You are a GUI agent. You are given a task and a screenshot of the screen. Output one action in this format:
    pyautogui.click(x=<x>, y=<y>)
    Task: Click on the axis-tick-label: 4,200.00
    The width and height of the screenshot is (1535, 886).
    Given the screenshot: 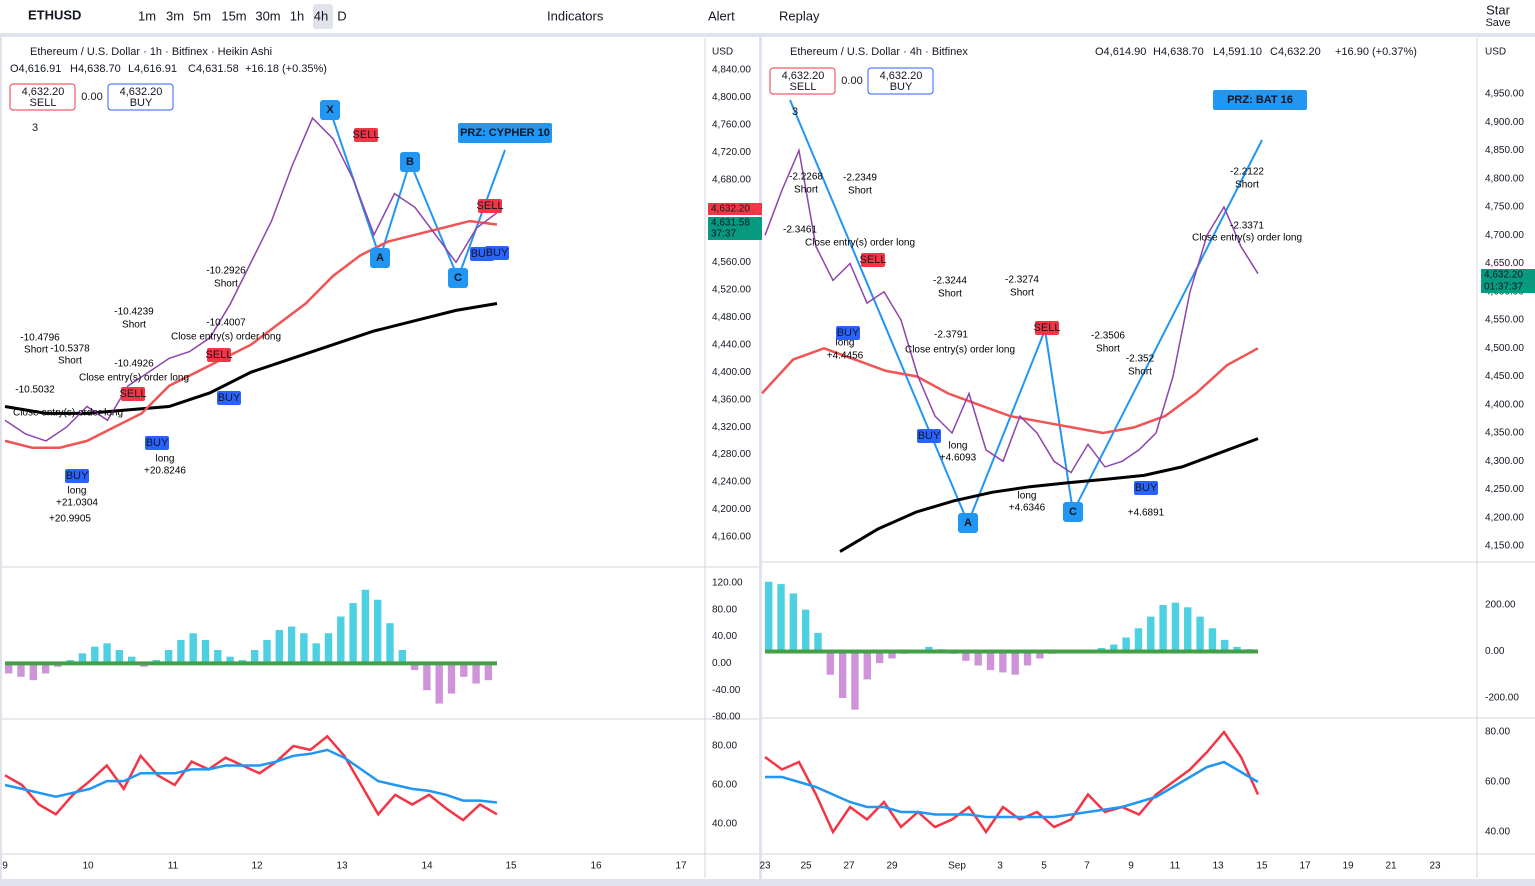 What is the action you would take?
    pyautogui.click(x=731, y=509)
    